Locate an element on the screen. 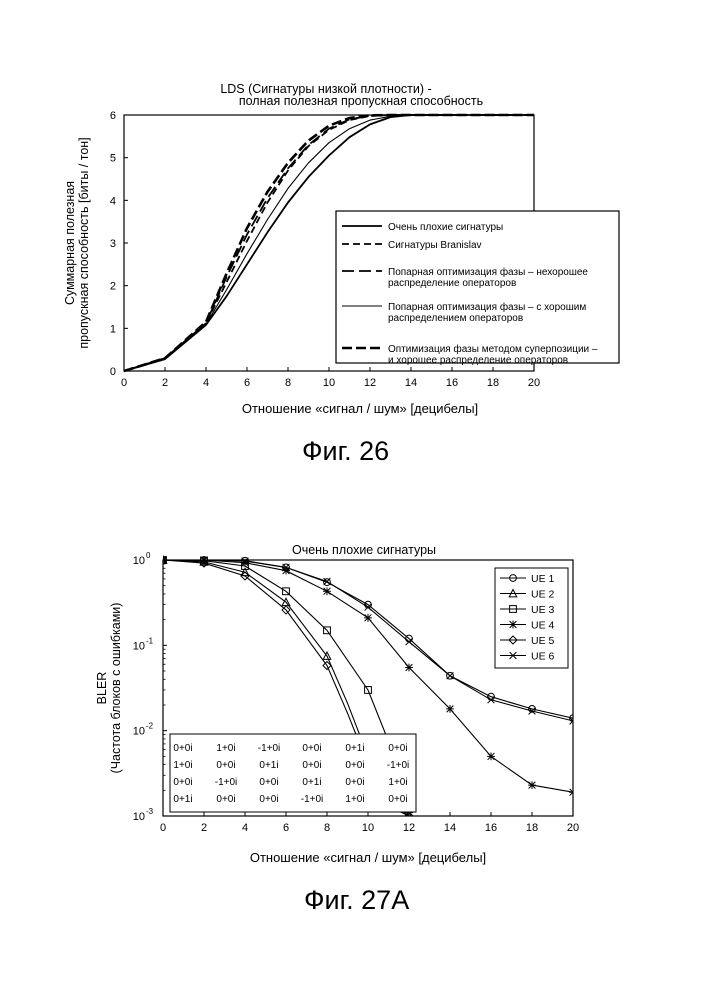 Image resolution: width=707 pixels, height=1000 pixels. y-tick-label: 1 is located at coordinates (113, 329).